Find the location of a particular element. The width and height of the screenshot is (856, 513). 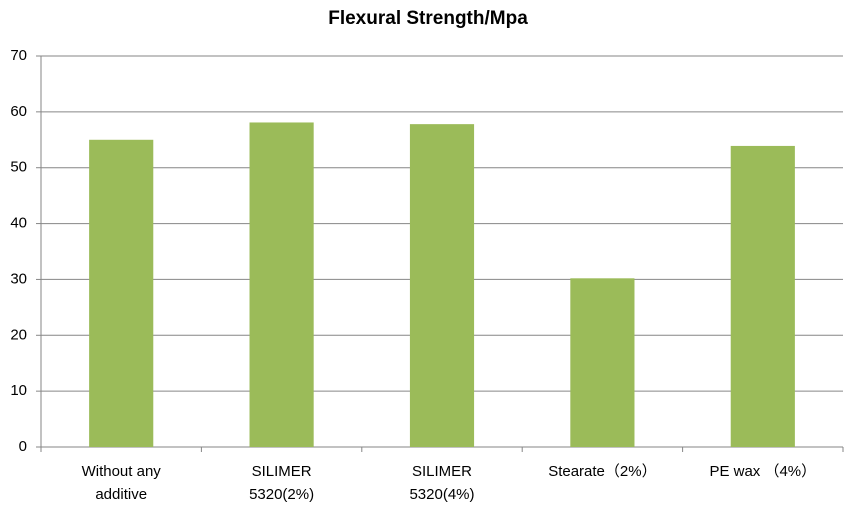

x-tick-label: Without any additive is located at coordinates (121, 483).